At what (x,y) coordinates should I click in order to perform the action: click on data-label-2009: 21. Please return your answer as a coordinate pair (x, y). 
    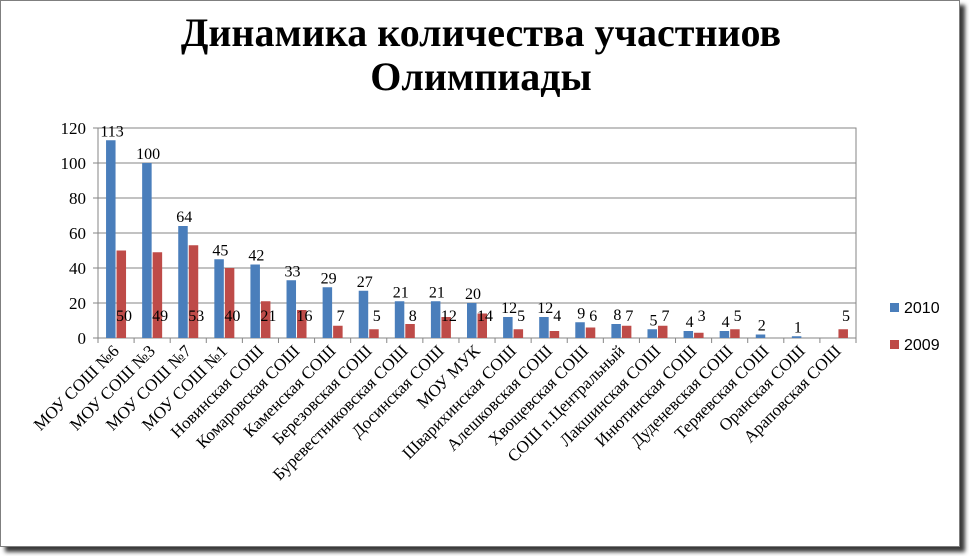
    Looking at the image, I should click on (268, 316).